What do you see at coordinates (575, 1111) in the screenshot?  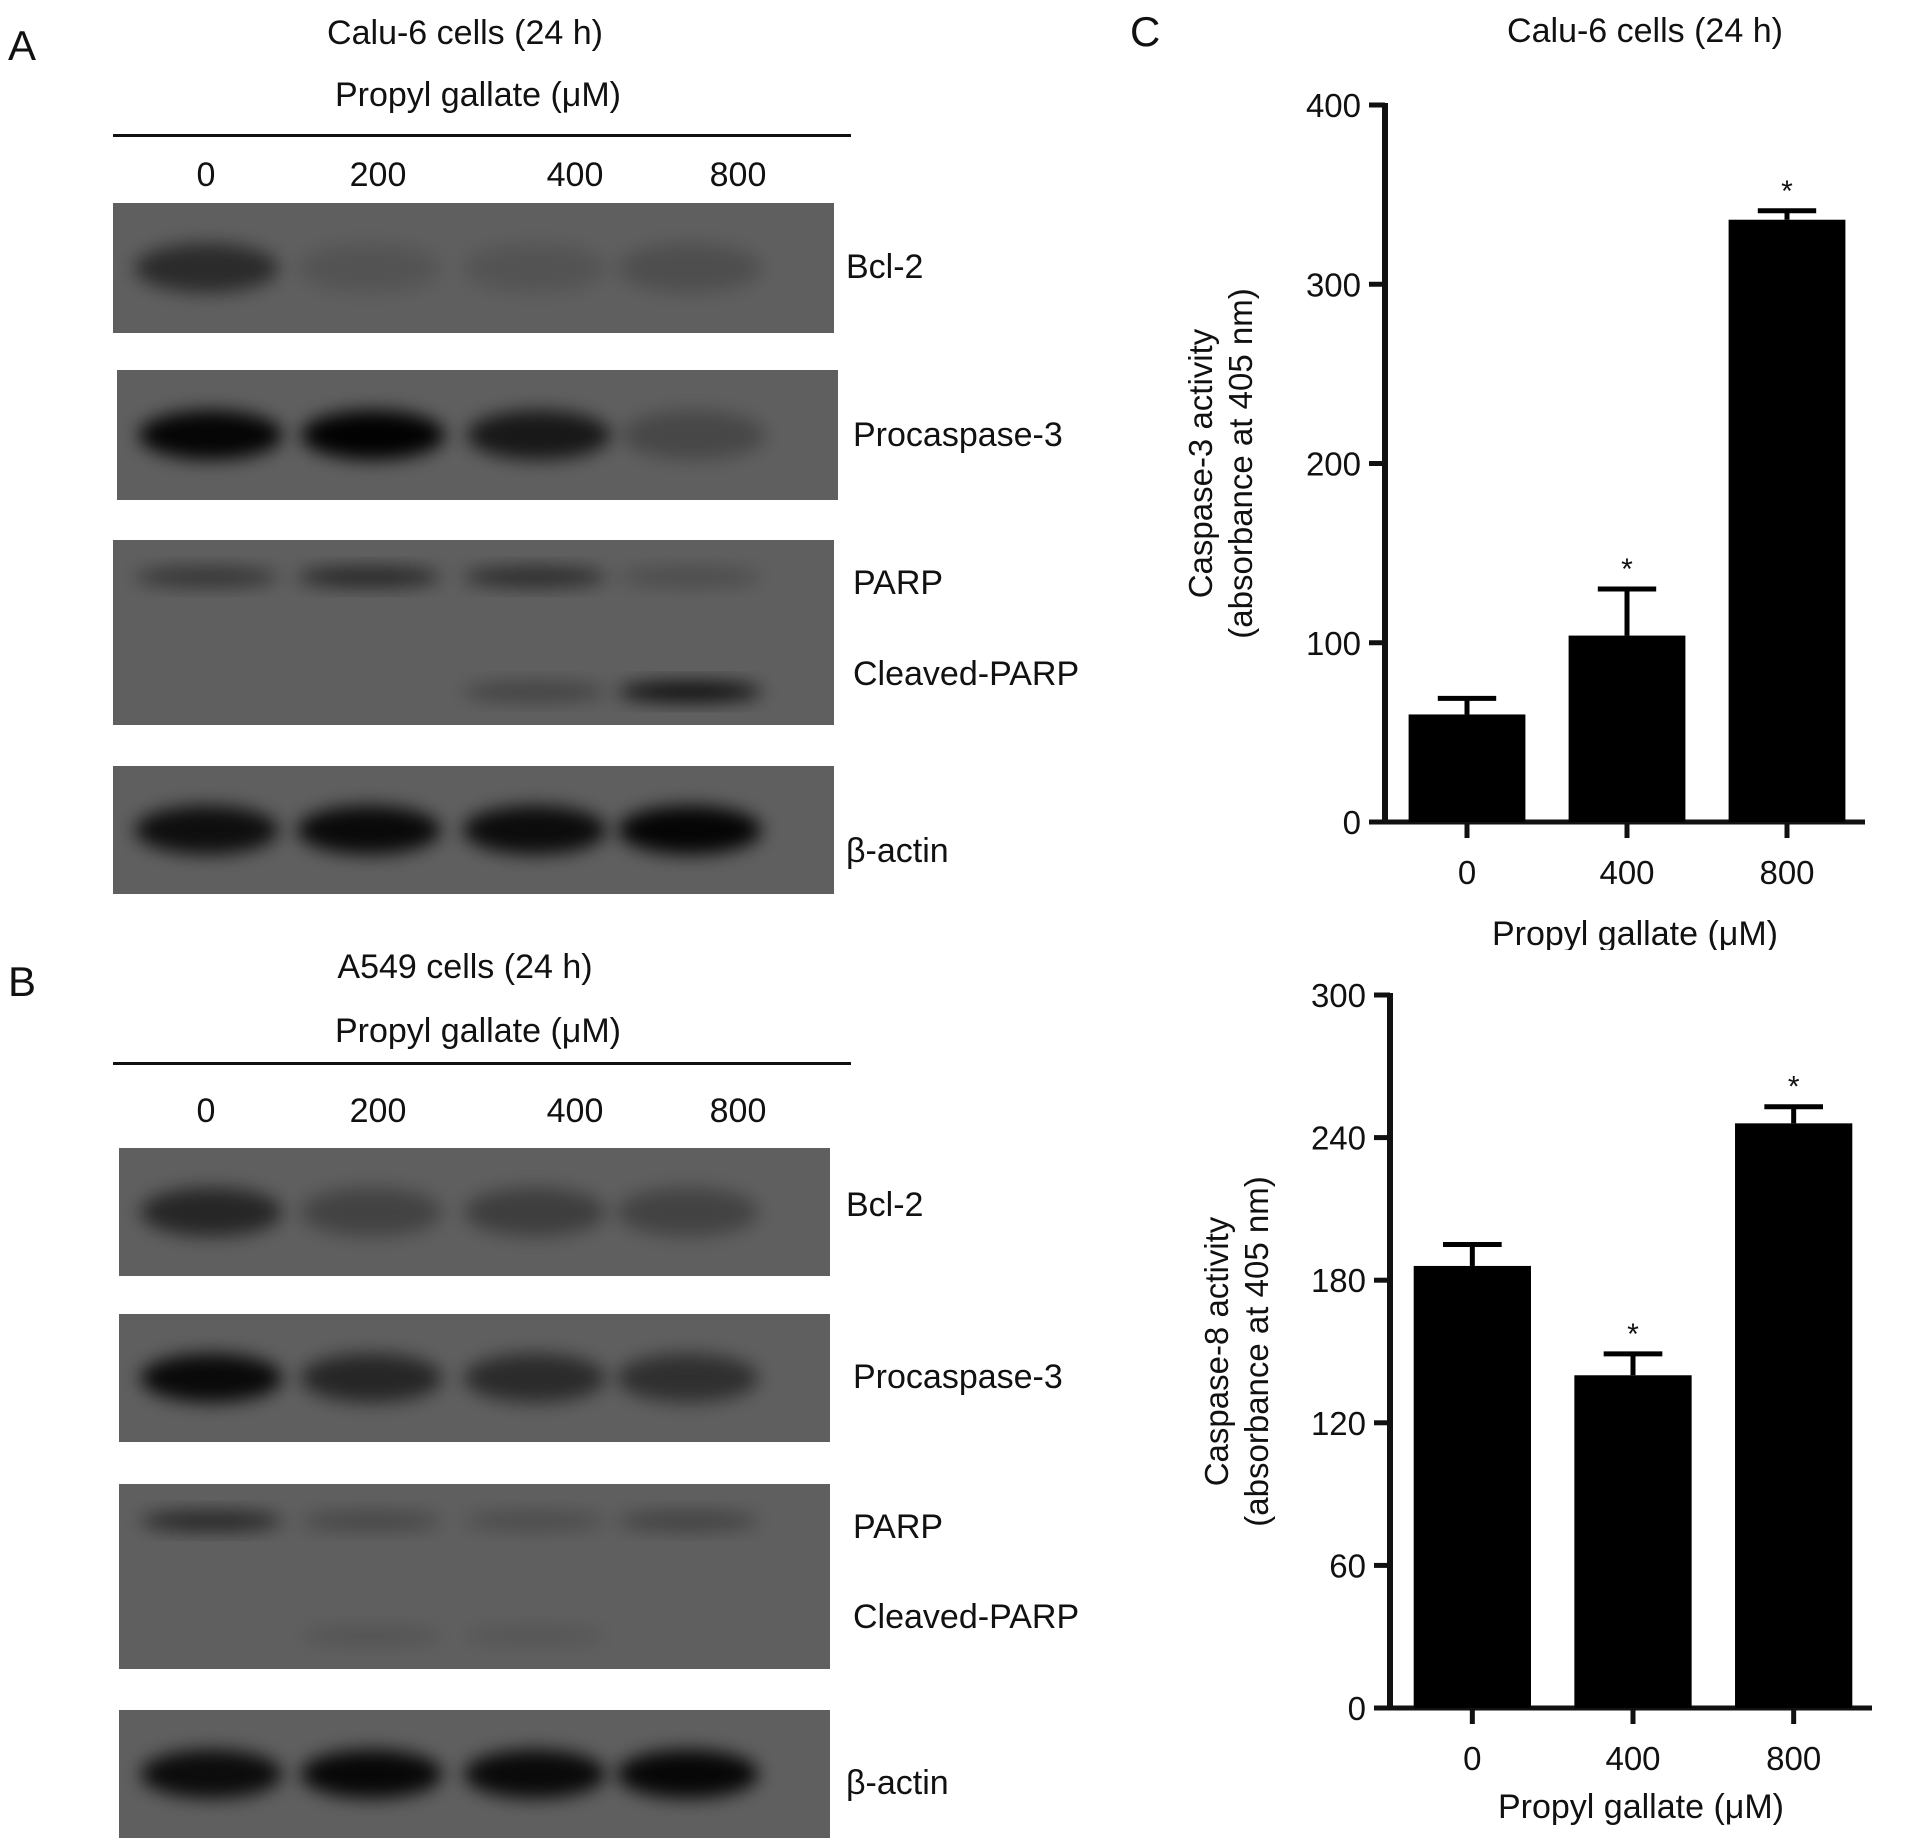 I see `panel-b-lane-2: 400` at bounding box center [575, 1111].